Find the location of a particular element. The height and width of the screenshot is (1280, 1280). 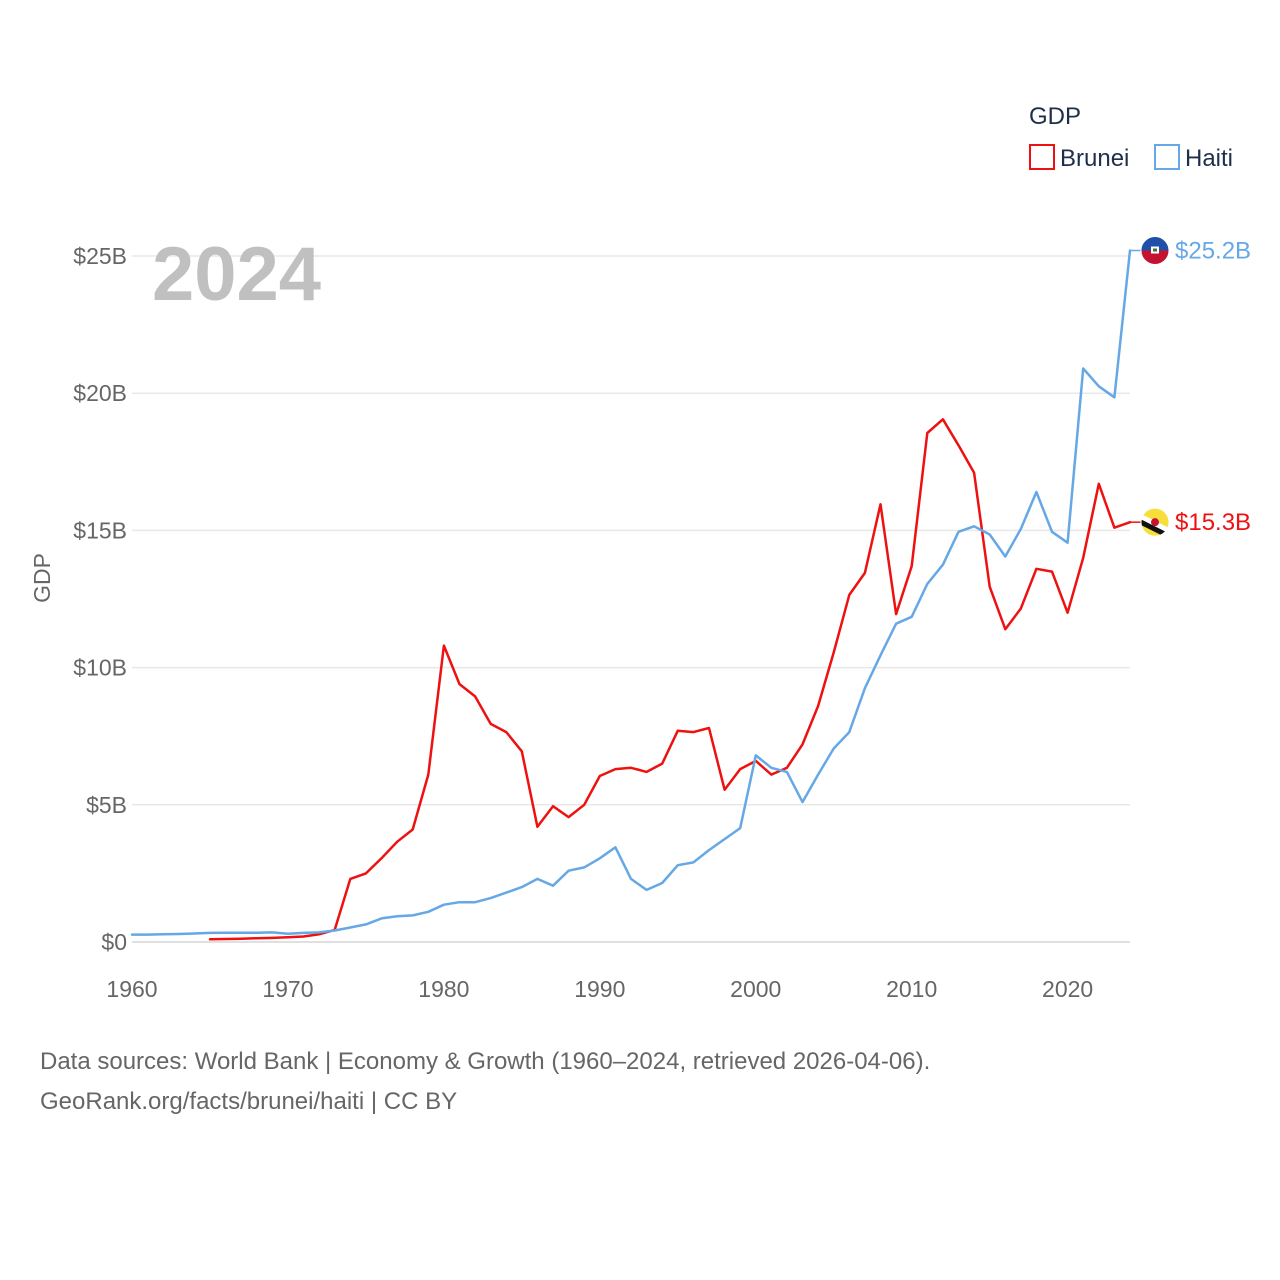

legend-item-haiti: Haiti is located at coordinates (1193, 158).